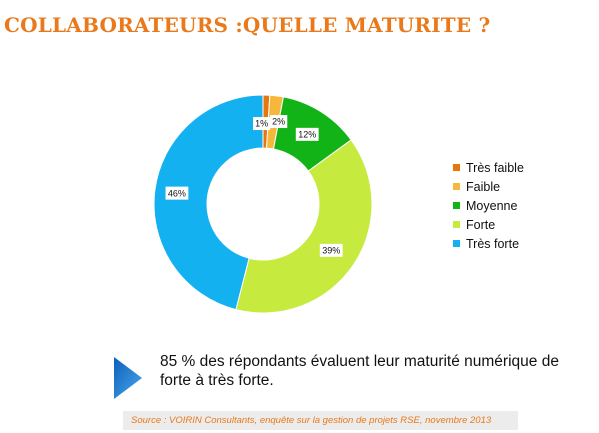  I want to click on play-arrow-icon, so click(128, 378).